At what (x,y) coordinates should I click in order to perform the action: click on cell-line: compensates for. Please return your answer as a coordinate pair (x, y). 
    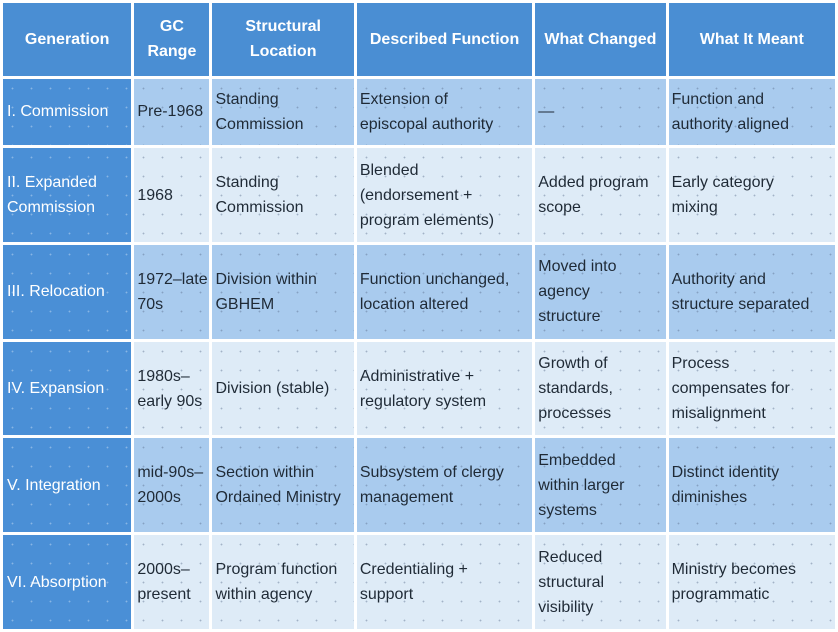
    Looking at the image, I should click on (730, 389).